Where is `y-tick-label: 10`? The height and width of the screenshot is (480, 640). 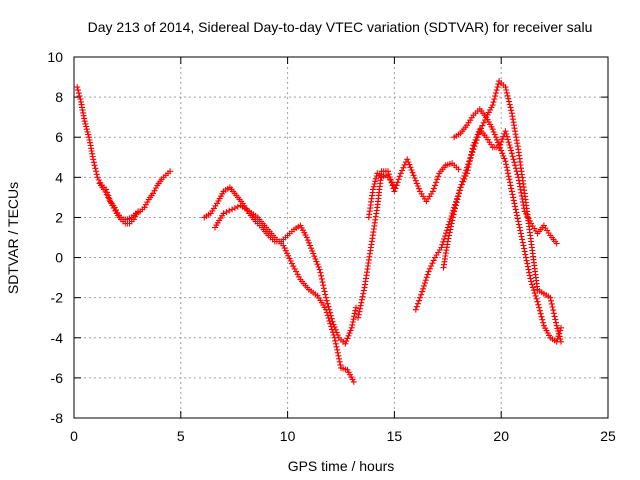 y-tick-label: 10 is located at coordinates (55, 57).